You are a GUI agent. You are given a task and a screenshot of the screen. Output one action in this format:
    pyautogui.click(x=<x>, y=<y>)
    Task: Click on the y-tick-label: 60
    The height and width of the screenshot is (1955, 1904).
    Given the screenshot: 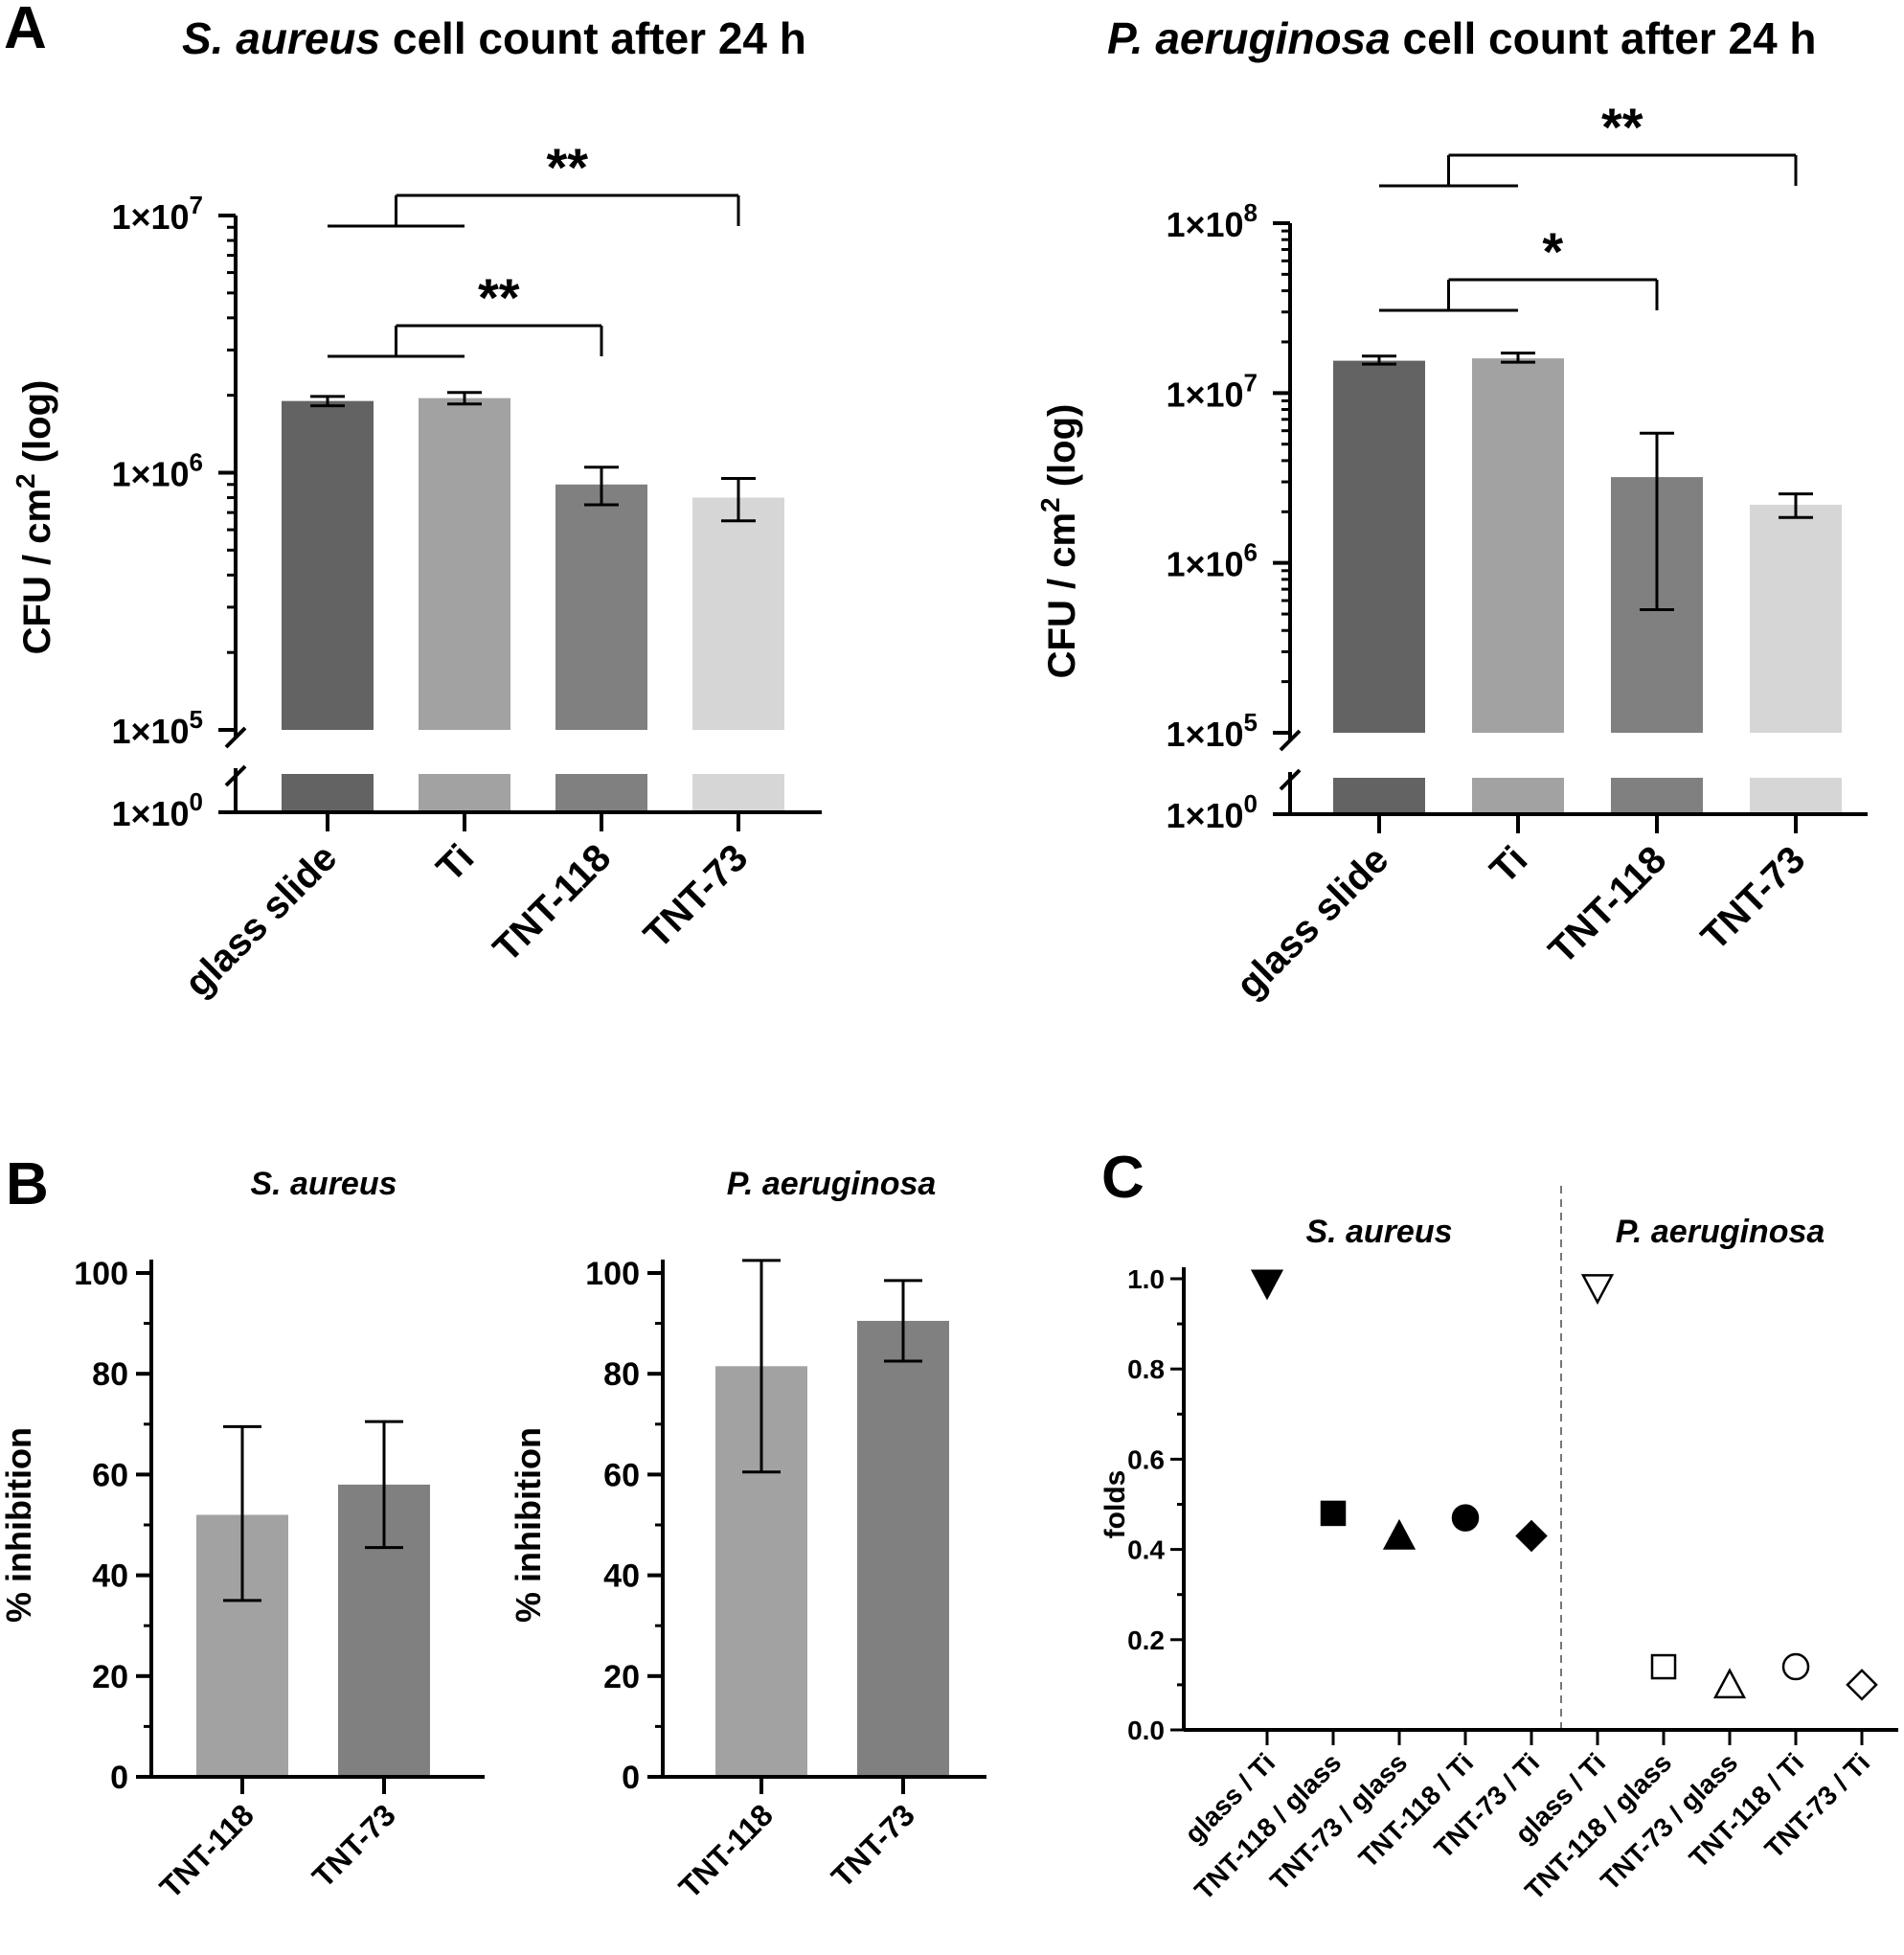 What is the action you would take?
    pyautogui.click(x=110, y=1475)
    